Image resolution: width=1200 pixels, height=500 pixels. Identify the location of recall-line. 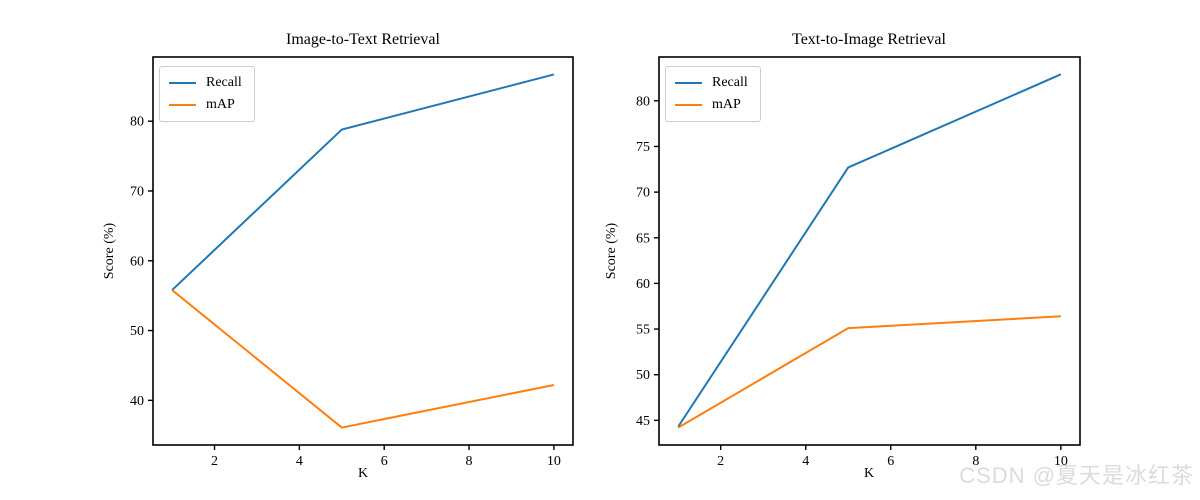
(363, 182).